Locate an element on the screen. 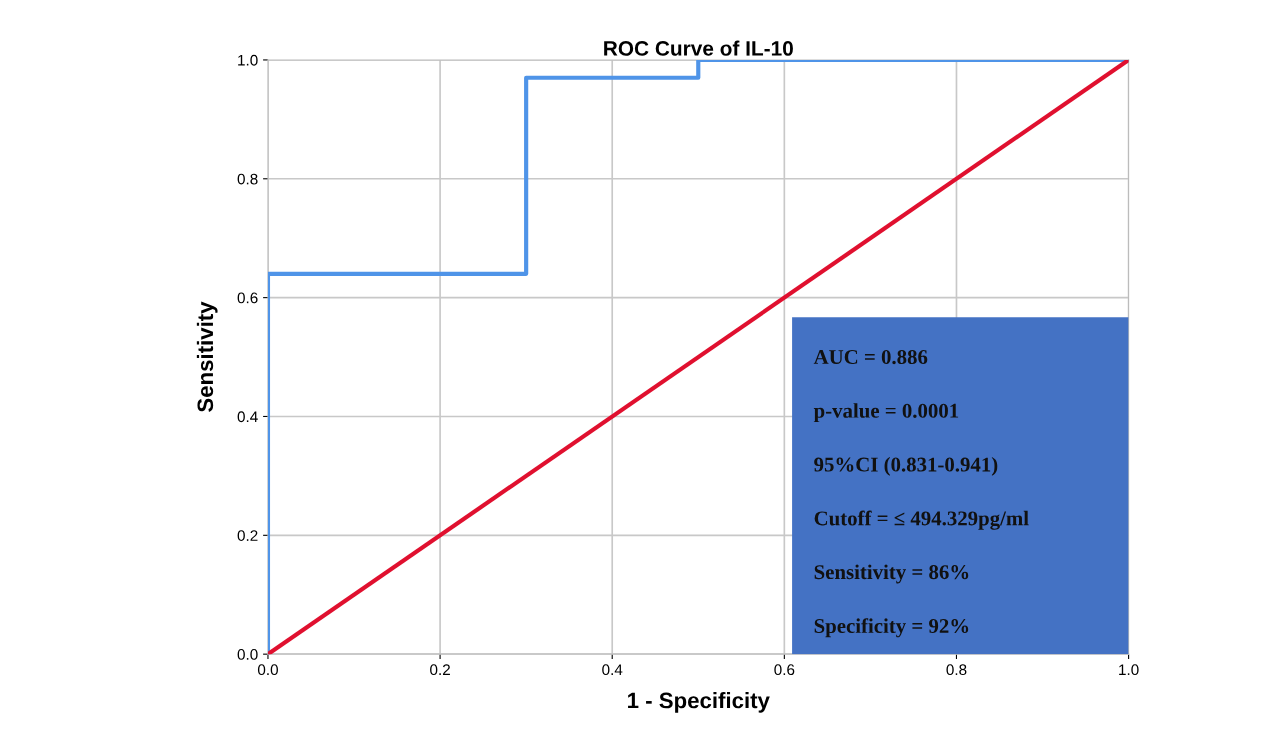 This screenshot has height=740, width=1261. x-tick-label: 1.0 is located at coordinates (1129, 670).